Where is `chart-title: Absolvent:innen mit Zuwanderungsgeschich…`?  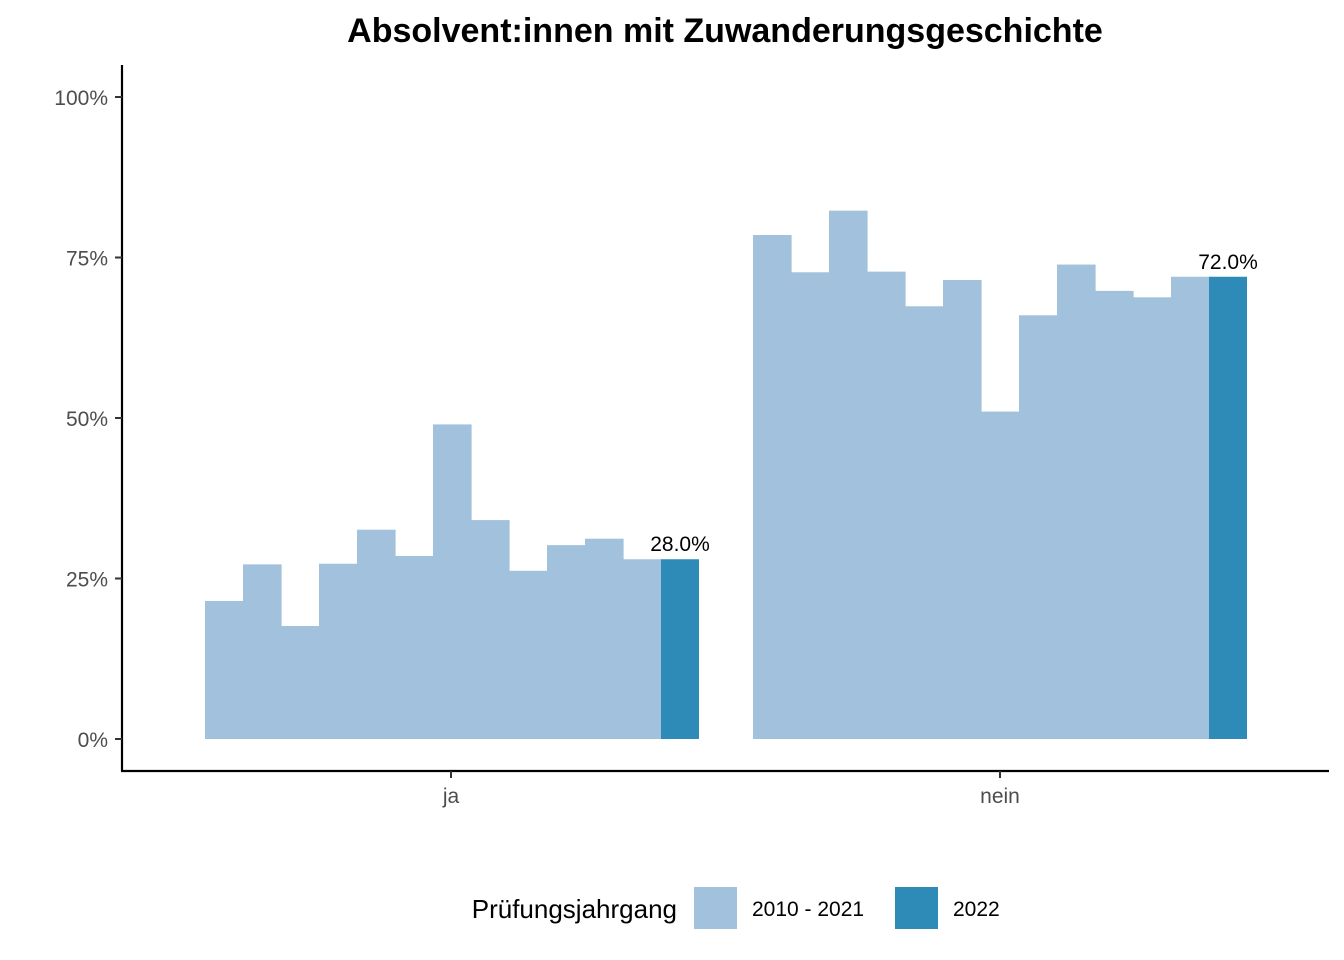 chart-title: Absolvent:innen mit Zuwanderungsgeschich… is located at coordinates (725, 31).